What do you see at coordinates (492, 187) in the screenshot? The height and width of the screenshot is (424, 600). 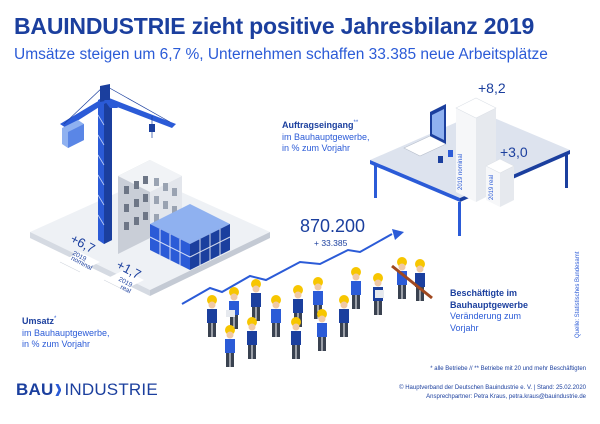 I see `auftrag-real-caption: 2019 real` at bounding box center [492, 187].